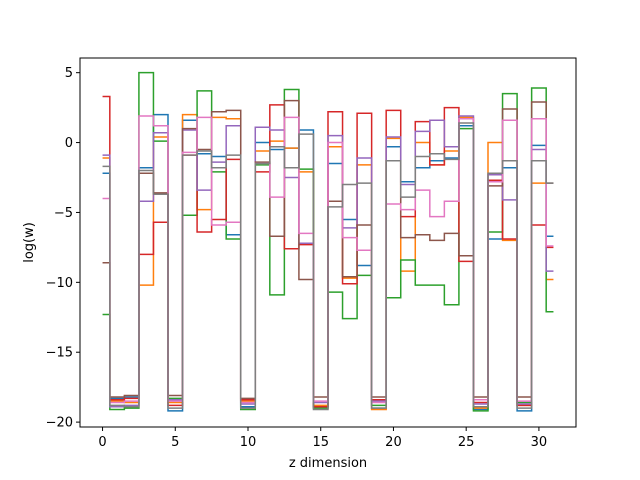 The width and height of the screenshot is (640, 480). Describe the element at coordinates (69, 73) in the screenshot. I see `y-tick-label: 5` at that location.